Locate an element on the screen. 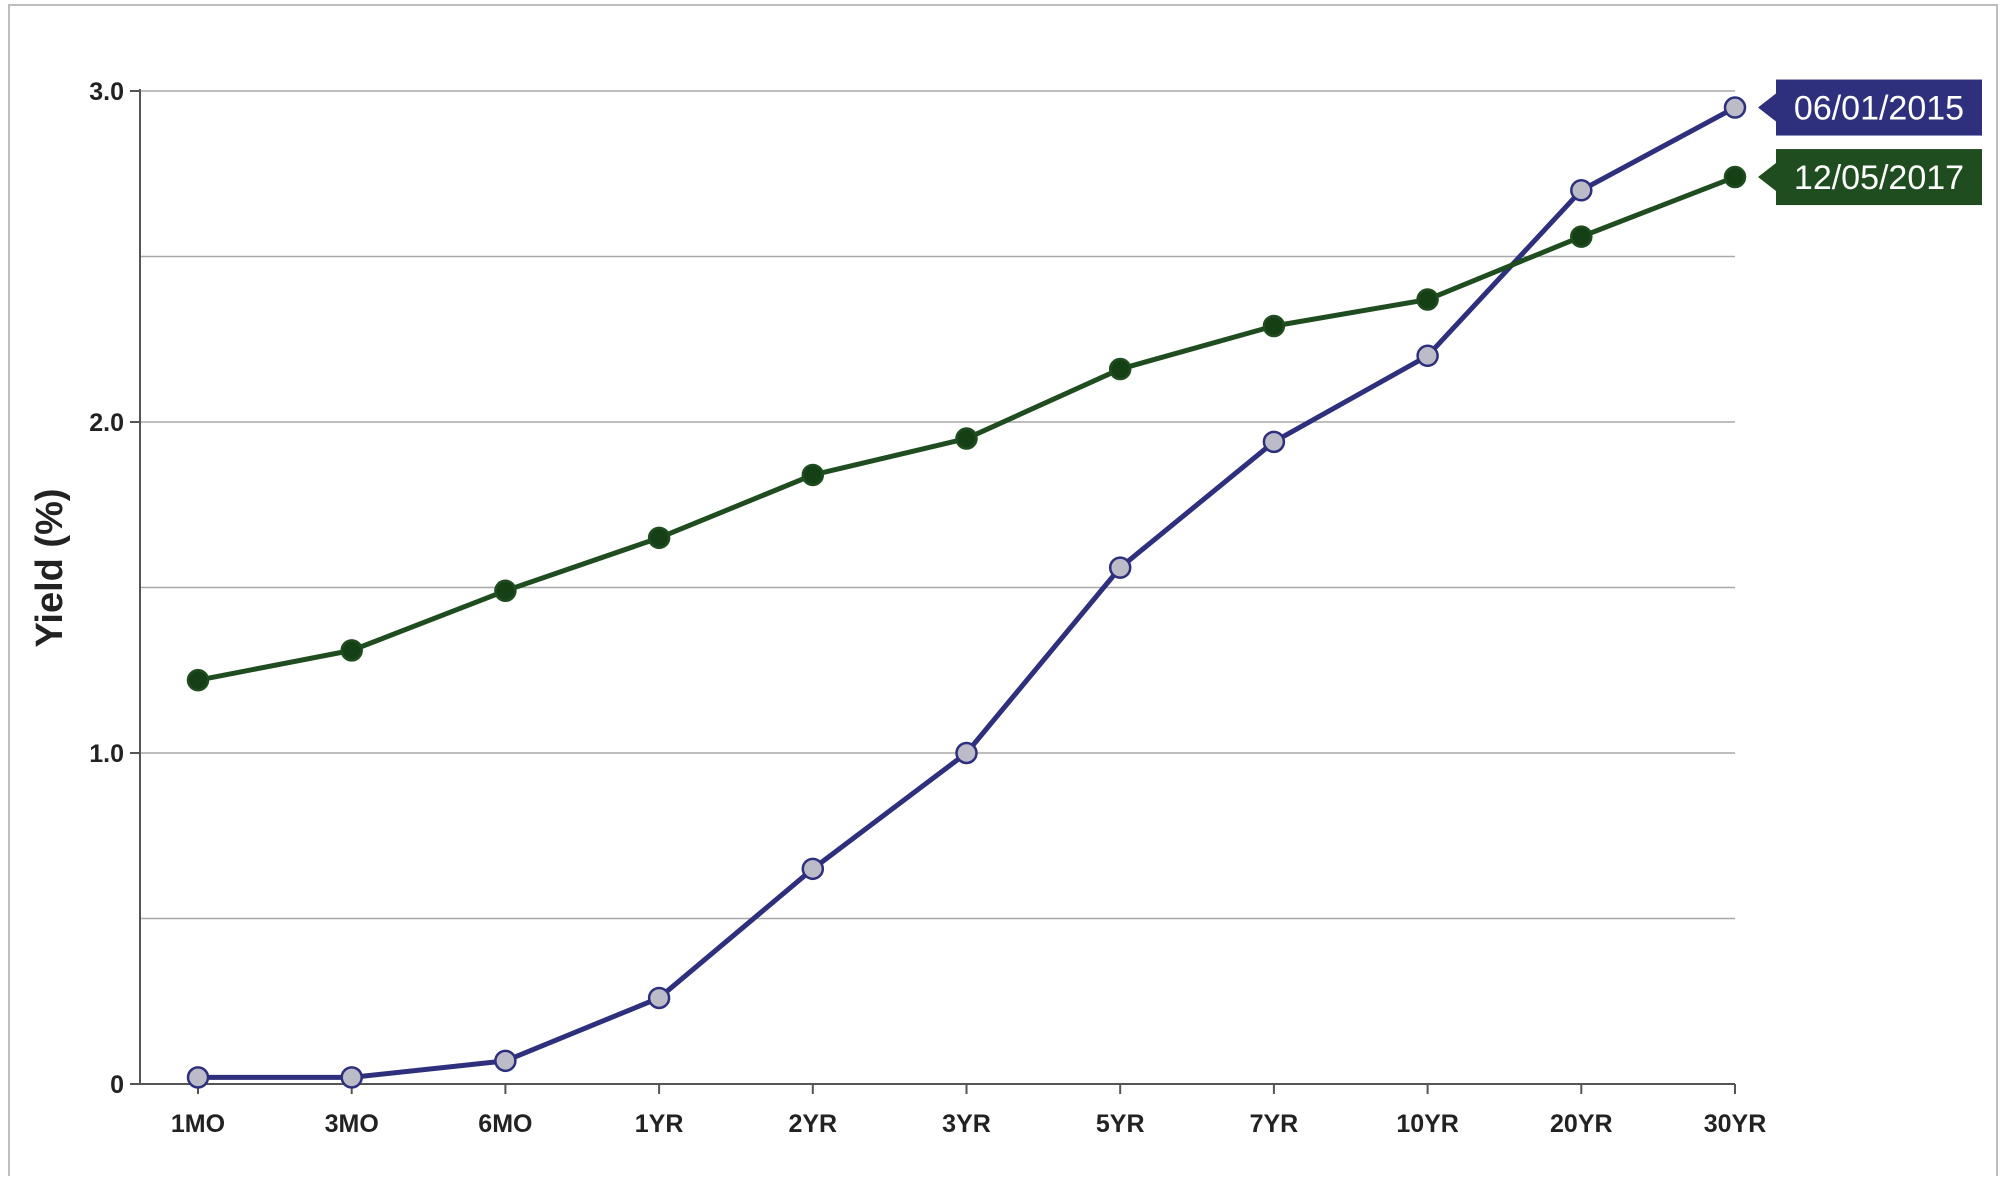 The image size is (2002, 1183). x-tick-label: 7YR is located at coordinates (1274, 1124).